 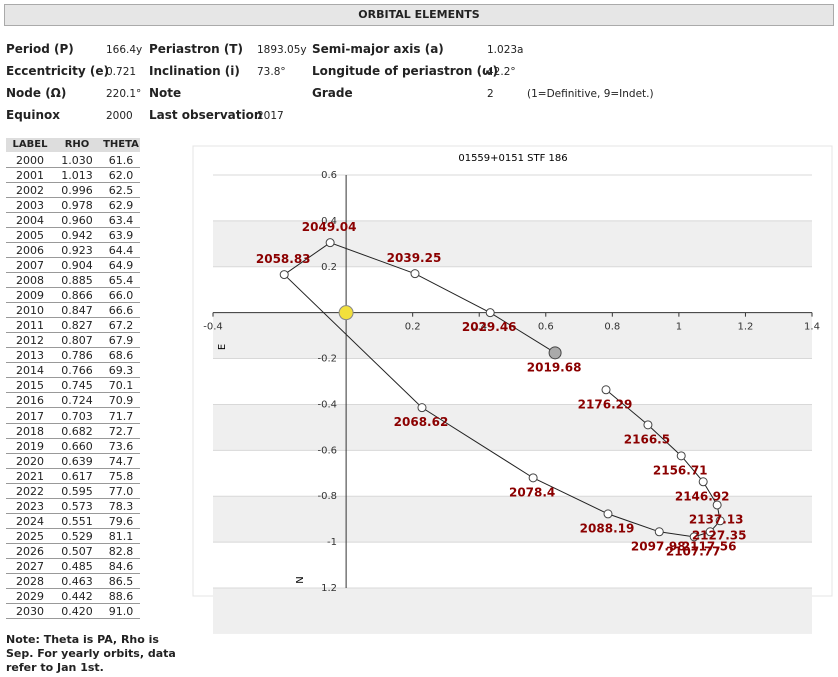 What do you see at coordinates (30, 341) in the screenshot?
I see `table-cell: 2012` at bounding box center [30, 341].